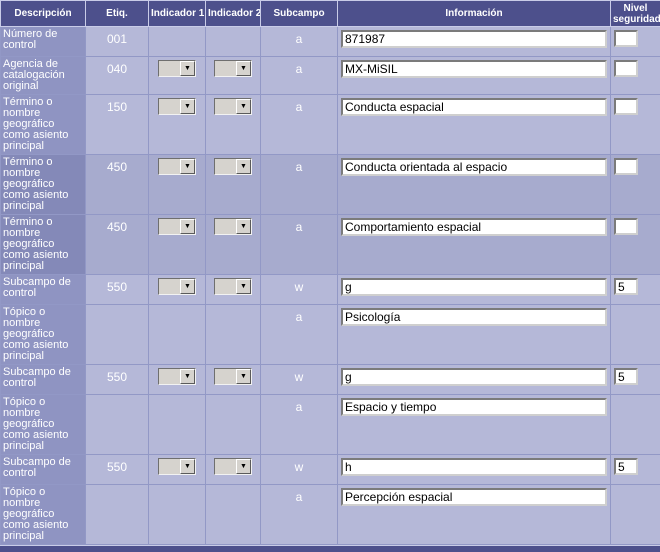  What do you see at coordinates (117, 42) in the screenshot?
I see `field-tag: 001` at bounding box center [117, 42].